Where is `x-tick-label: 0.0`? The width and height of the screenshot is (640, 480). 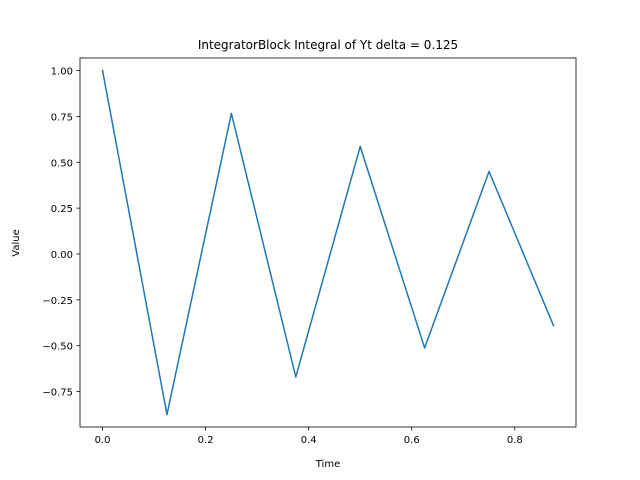
x-tick-label: 0.0 is located at coordinates (103, 440).